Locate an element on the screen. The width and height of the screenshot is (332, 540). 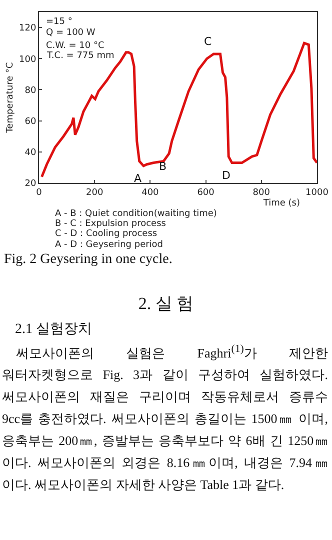
x-tick-label: 1000 is located at coordinates (317, 193).